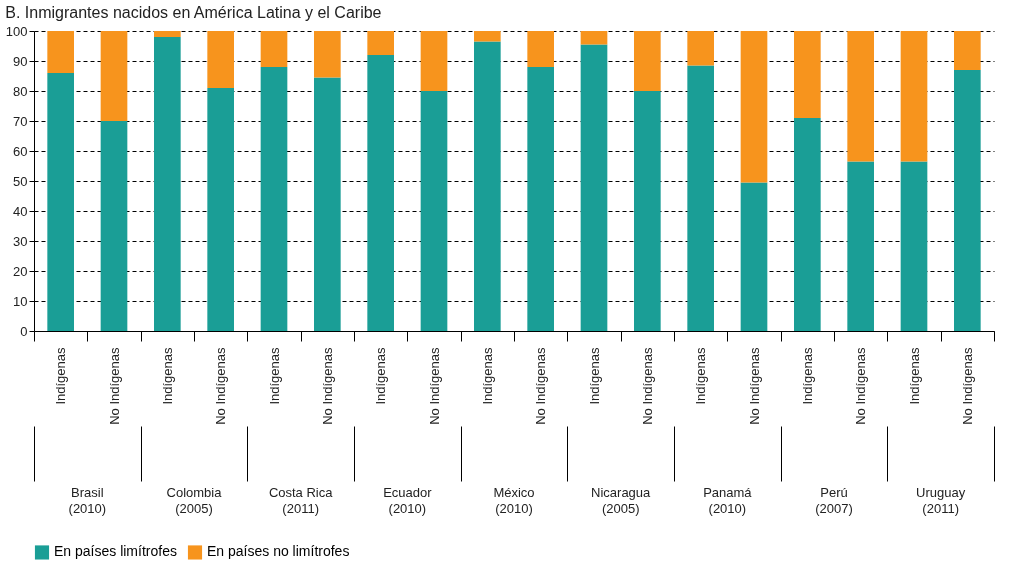  What do you see at coordinates (728, 500) in the screenshot?
I see `text: Panamá (2010)` at bounding box center [728, 500].